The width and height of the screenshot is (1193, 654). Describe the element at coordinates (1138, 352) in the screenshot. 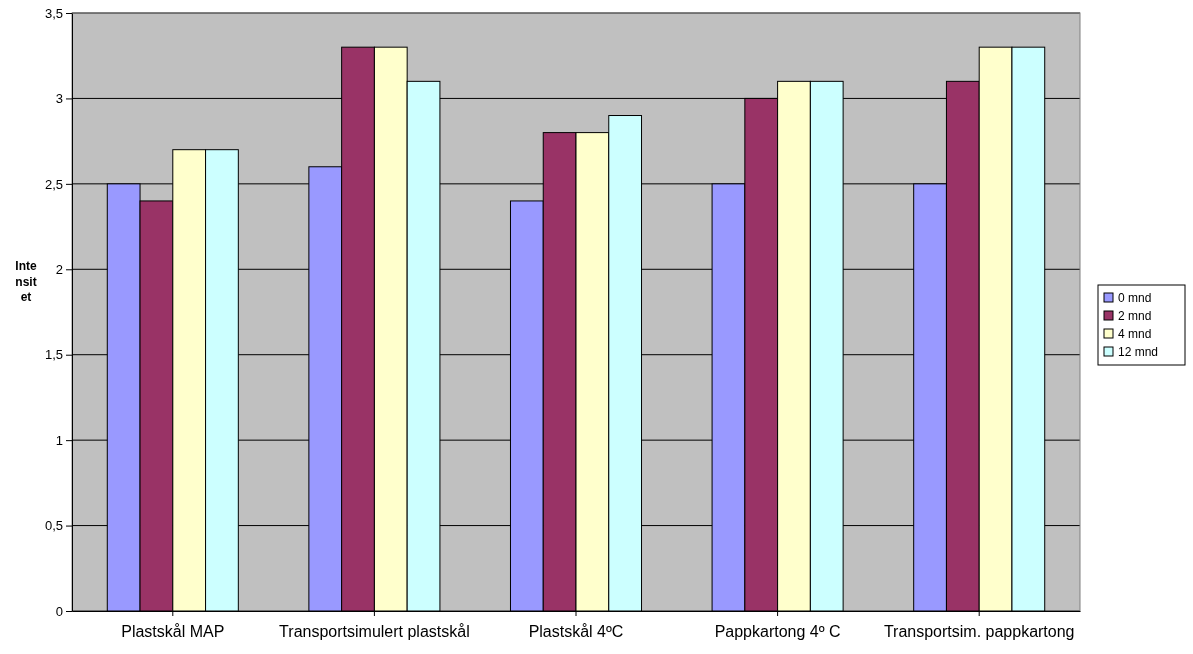

I see `legend-label: 12 mnd` at that location.